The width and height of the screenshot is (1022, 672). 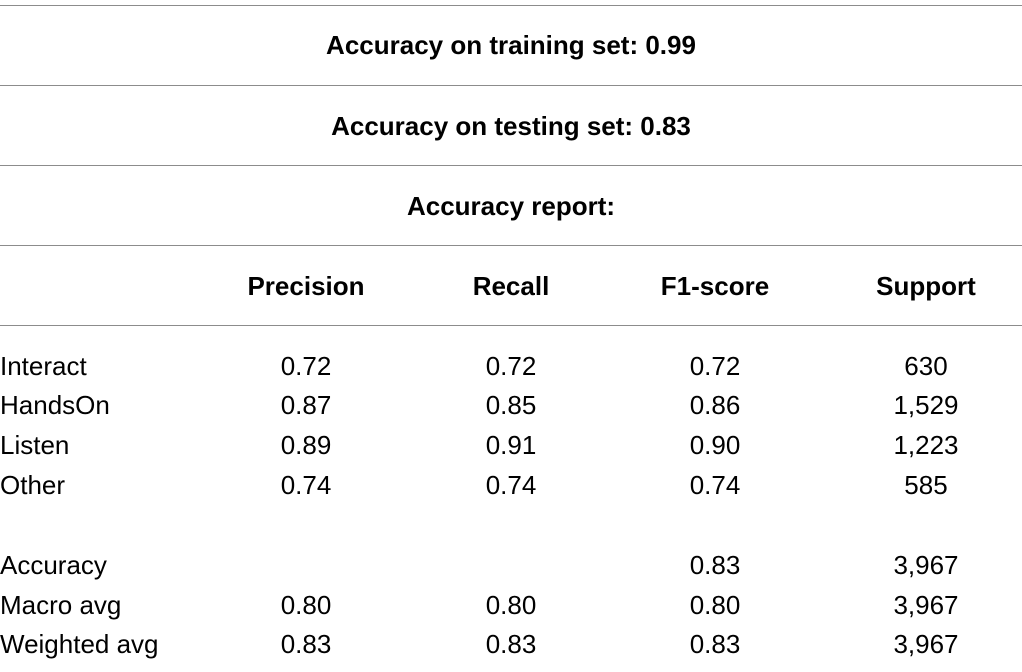 I want to click on train-accuracy-text: Accuracy on training set: 0.99, so click(x=511, y=45).